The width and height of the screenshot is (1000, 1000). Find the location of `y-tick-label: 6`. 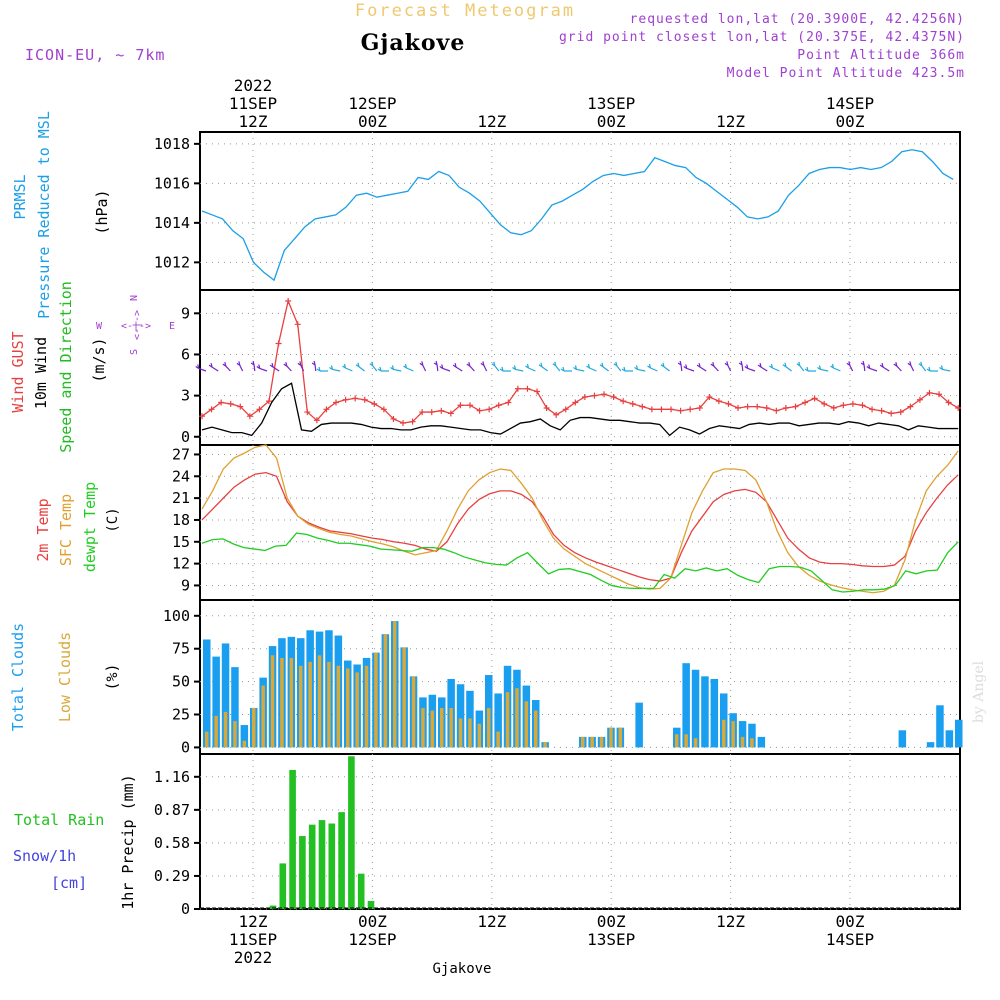

y-tick-label: 6 is located at coordinates (185, 354).